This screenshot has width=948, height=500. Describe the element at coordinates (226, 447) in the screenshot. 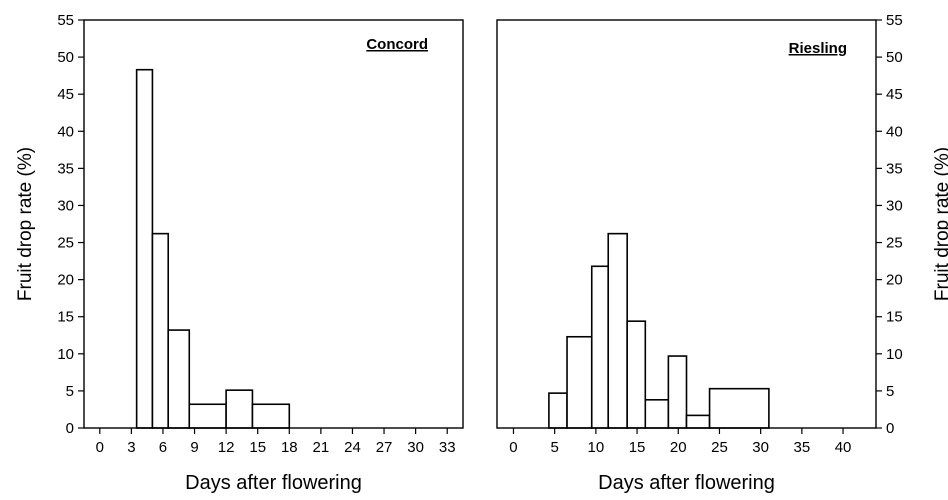

I see `x-tick-label: 12` at that location.